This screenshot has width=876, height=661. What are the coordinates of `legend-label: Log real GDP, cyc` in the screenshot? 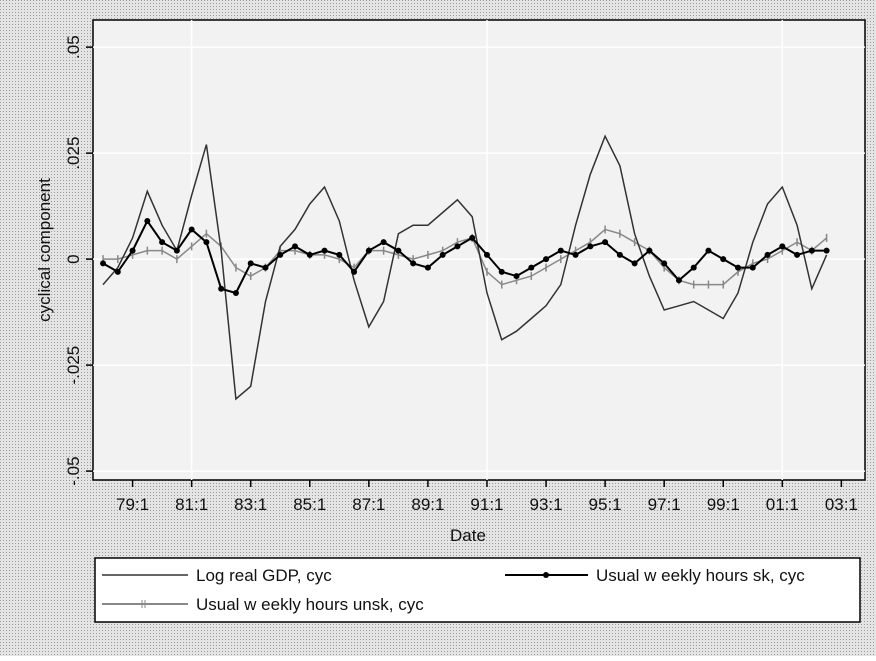 It's located at (264, 575).